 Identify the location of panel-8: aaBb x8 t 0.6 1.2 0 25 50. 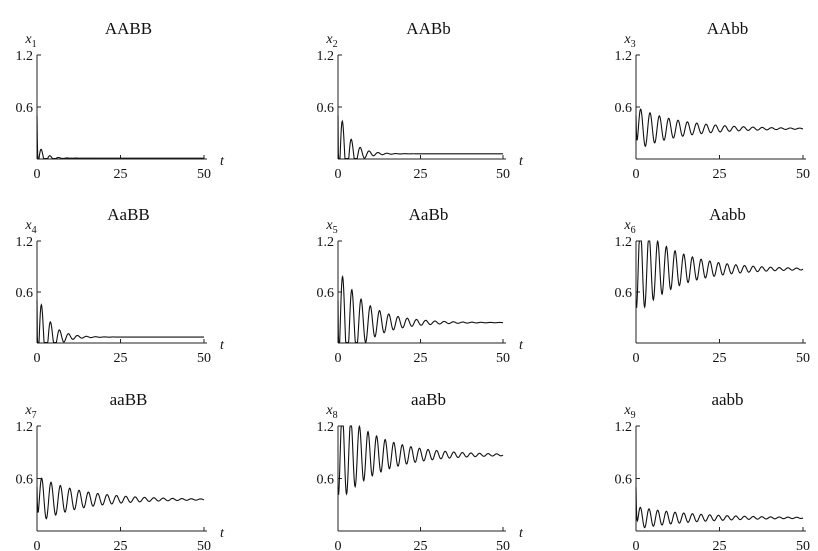
(421, 470).